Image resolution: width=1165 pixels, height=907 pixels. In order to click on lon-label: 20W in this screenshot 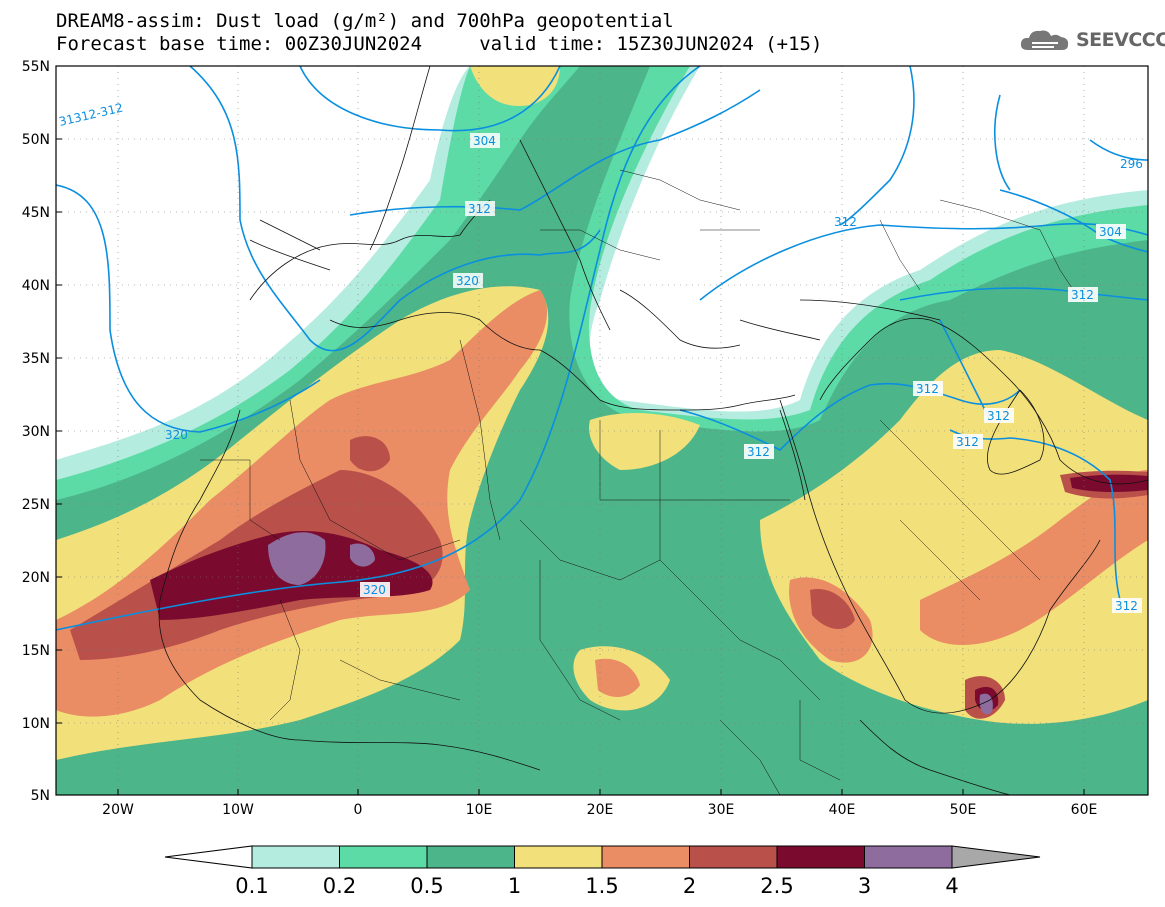, I will do `click(118, 810)`.